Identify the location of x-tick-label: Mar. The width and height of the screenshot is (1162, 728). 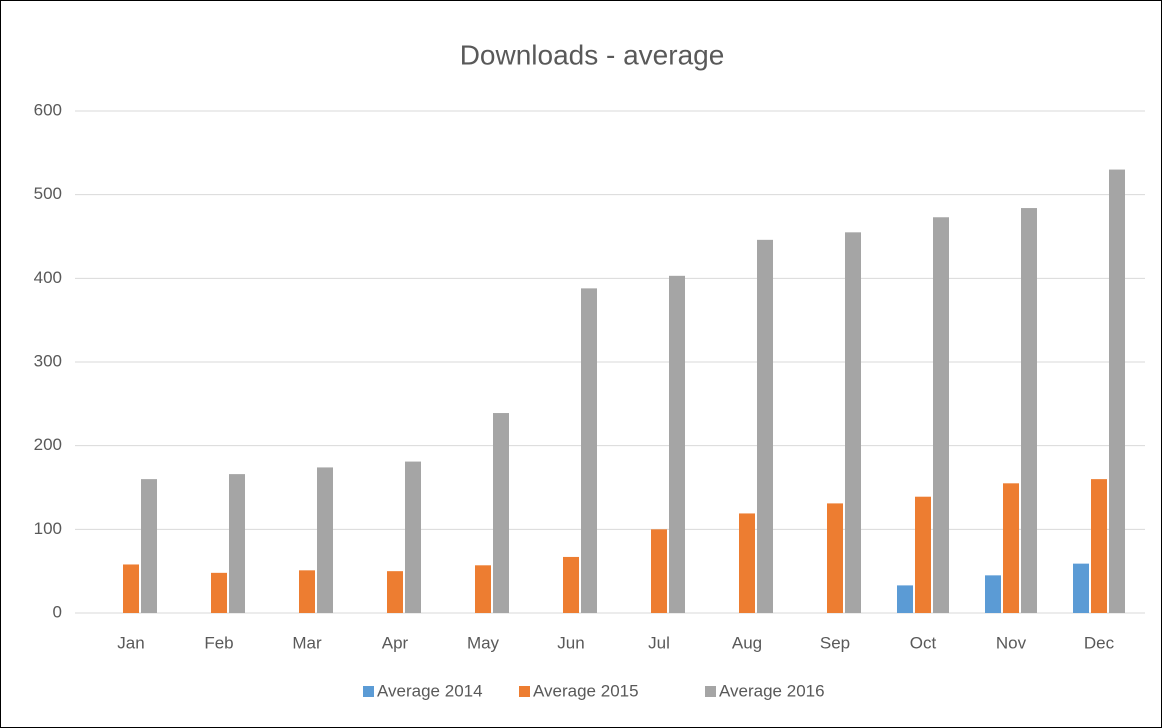
(307, 642).